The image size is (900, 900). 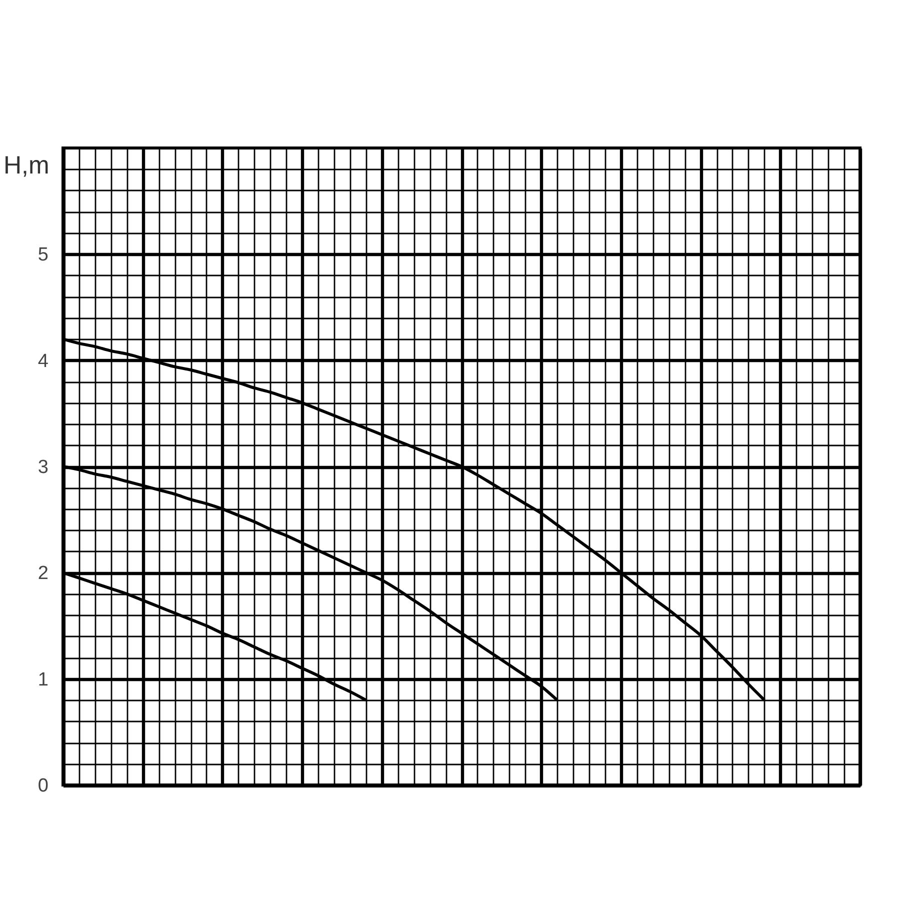 I want to click on y-tick-label: 1, so click(x=43, y=679).